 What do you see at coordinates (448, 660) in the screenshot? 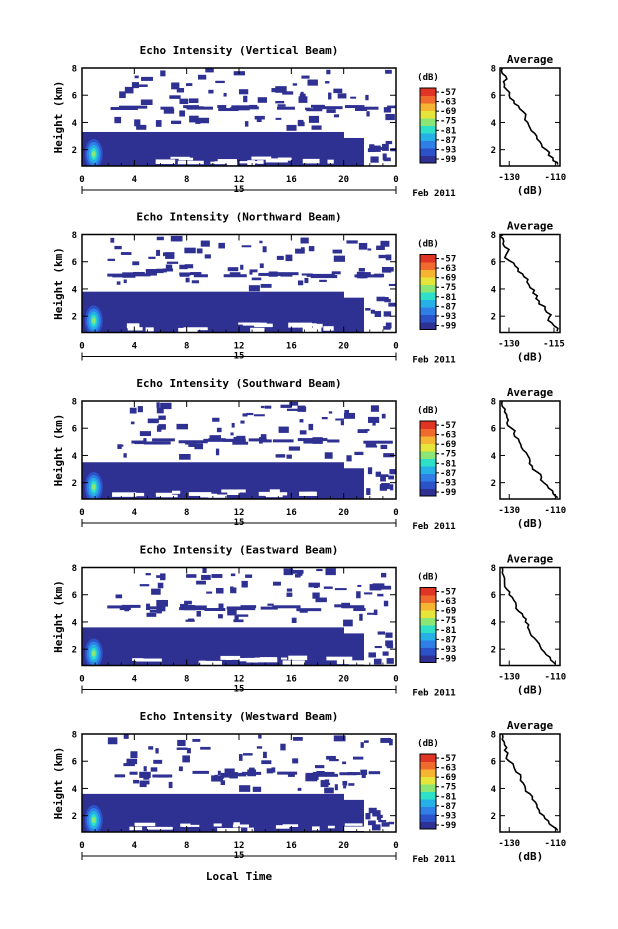
I see `colorbar-tick-label: -99` at bounding box center [448, 660].